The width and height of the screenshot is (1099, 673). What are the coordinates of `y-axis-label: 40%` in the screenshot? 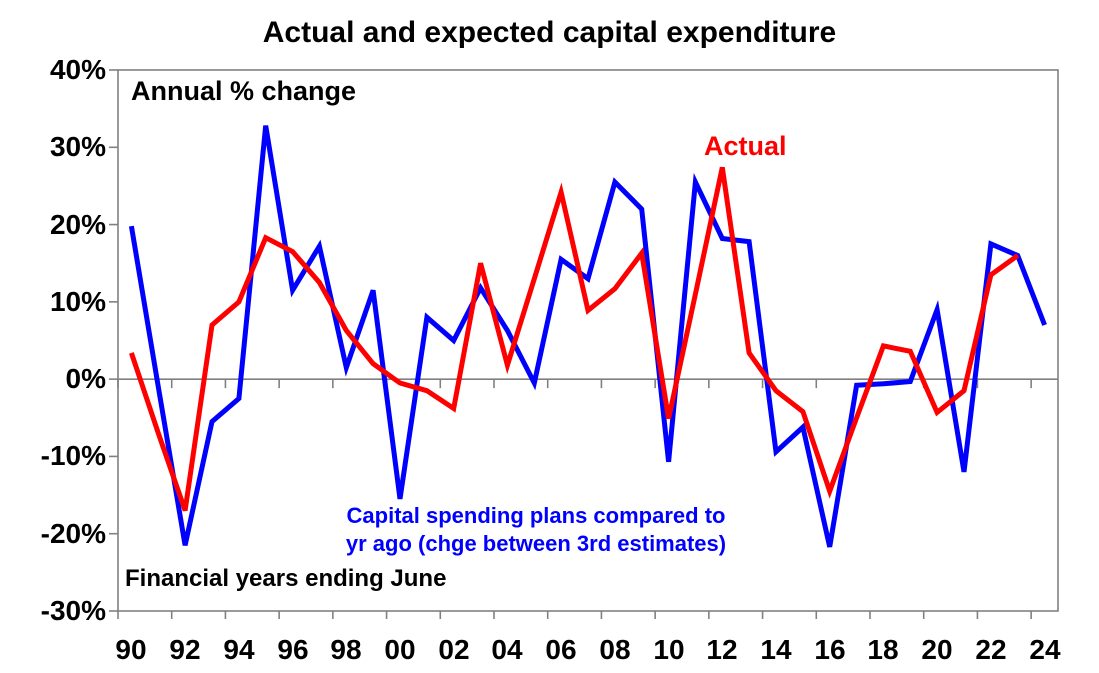 It's located at (77, 69).